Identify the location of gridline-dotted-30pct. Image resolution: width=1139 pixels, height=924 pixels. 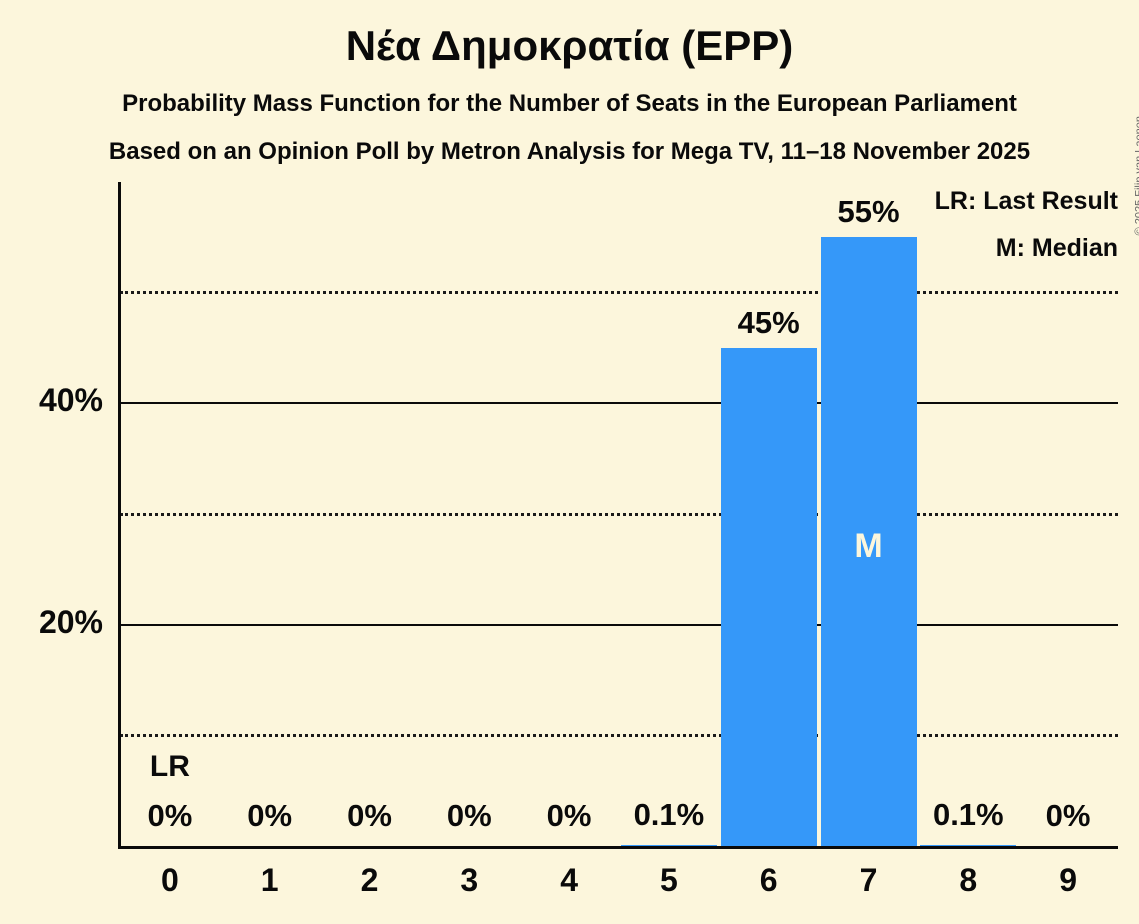
(619, 514).